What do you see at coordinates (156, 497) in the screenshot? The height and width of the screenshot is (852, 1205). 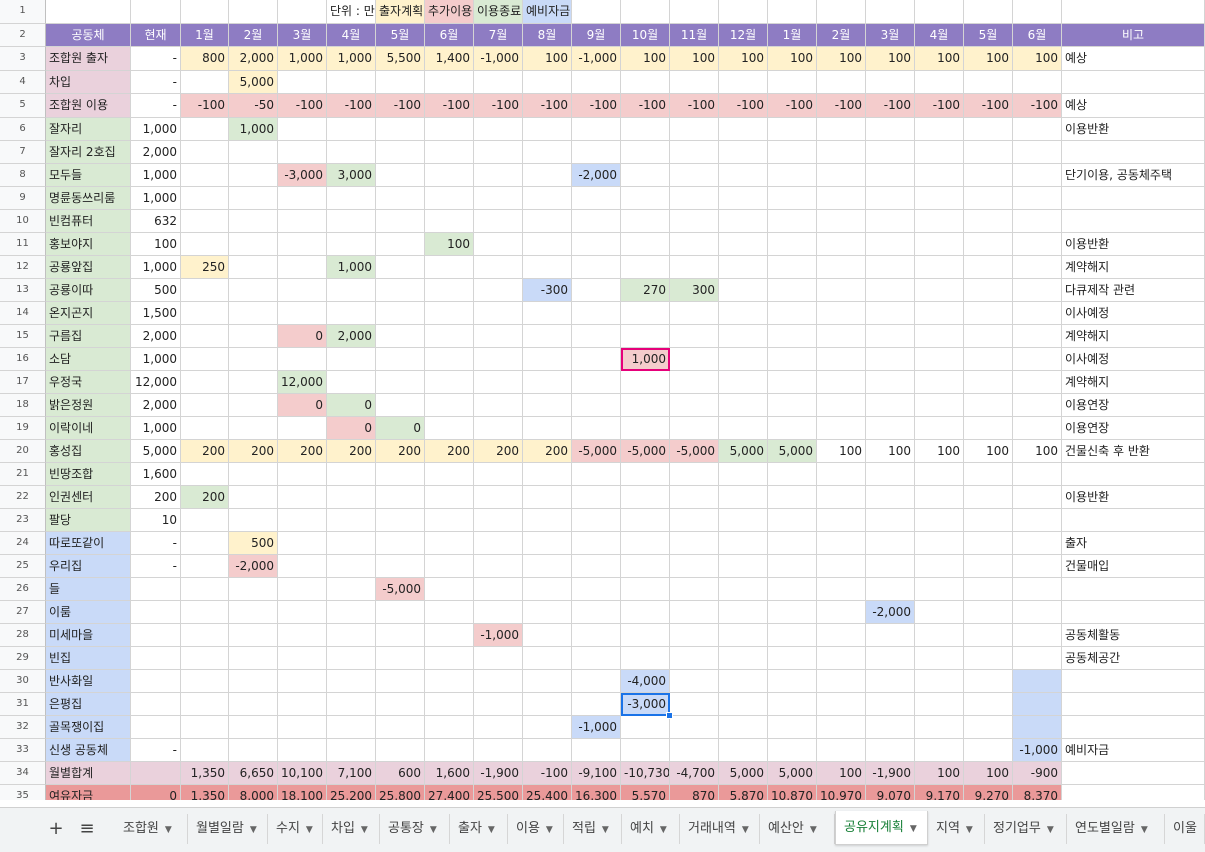 I see `value-cell: 200` at bounding box center [156, 497].